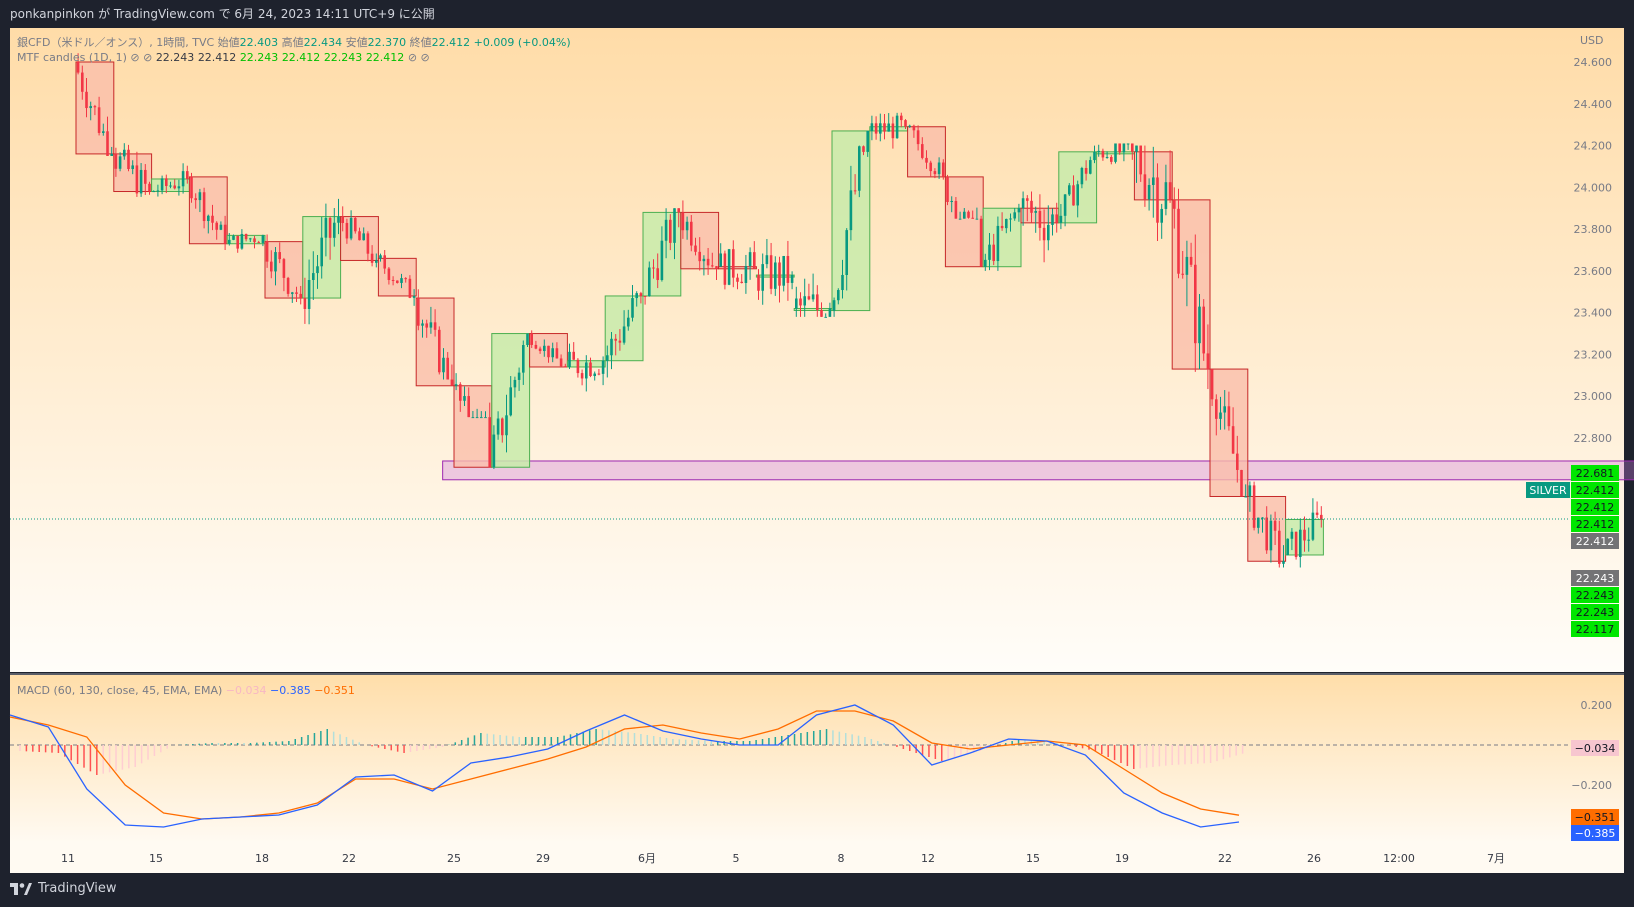 This screenshot has width=1634, height=907. What do you see at coordinates (141, 57) in the screenshot?
I see `eye-icon: ⊘ ⊘` at bounding box center [141, 57].